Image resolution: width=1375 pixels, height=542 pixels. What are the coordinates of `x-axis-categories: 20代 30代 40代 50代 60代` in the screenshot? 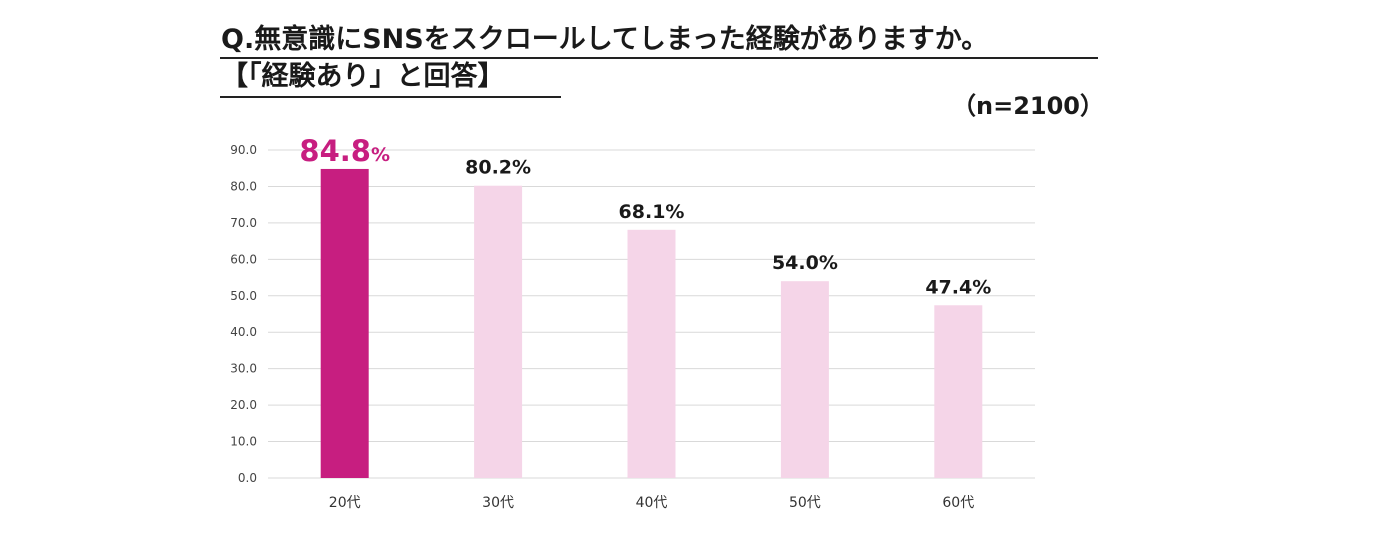 It's located at (651, 503).